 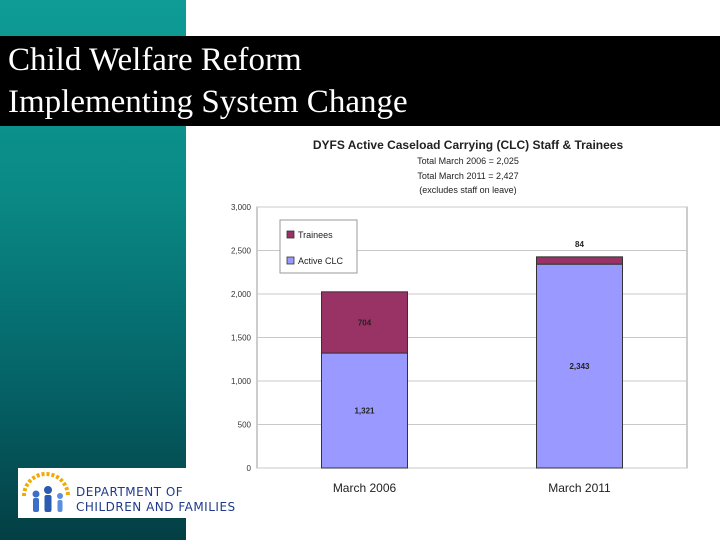 What do you see at coordinates (241, 251) in the screenshot?
I see `y-tick-label: 2,500` at bounding box center [241, 251].